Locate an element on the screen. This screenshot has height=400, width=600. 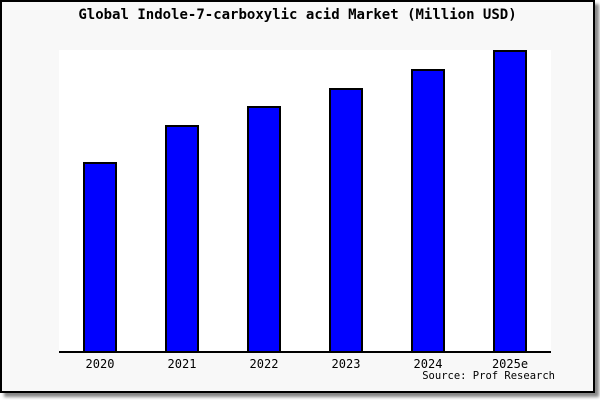
x-tick-label-2022: 2022 is located at coordinates (264, 364).